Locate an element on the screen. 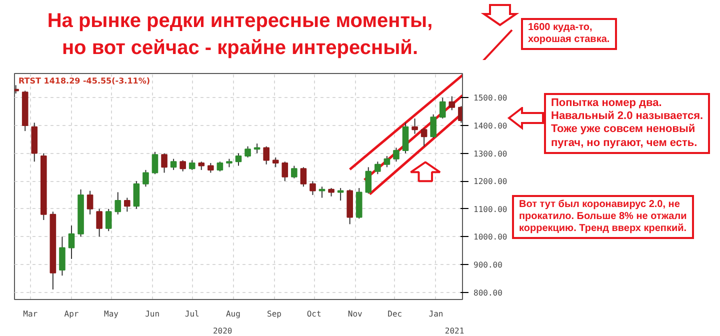 This screenshot has width=720, height=336. x-tick-label: Dec is located at coordinates (395, 314).